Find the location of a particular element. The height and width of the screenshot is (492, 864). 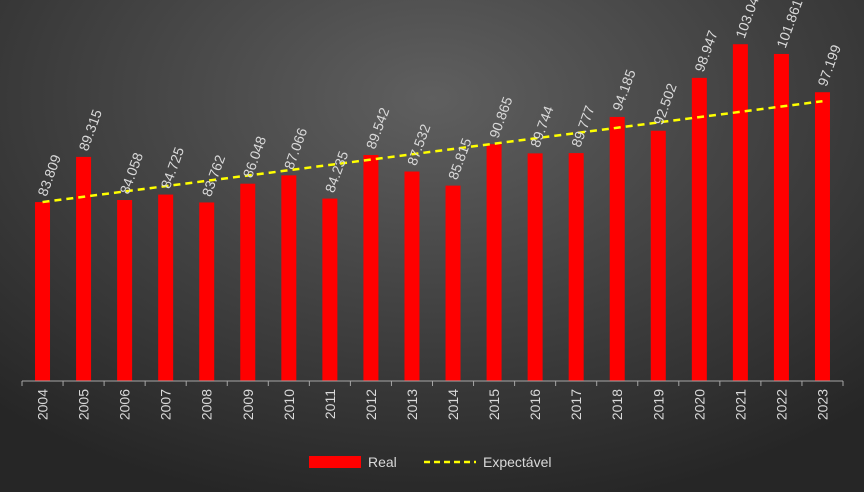

x-tick-label-2006: 2006 is located at coordinates (125, 404).